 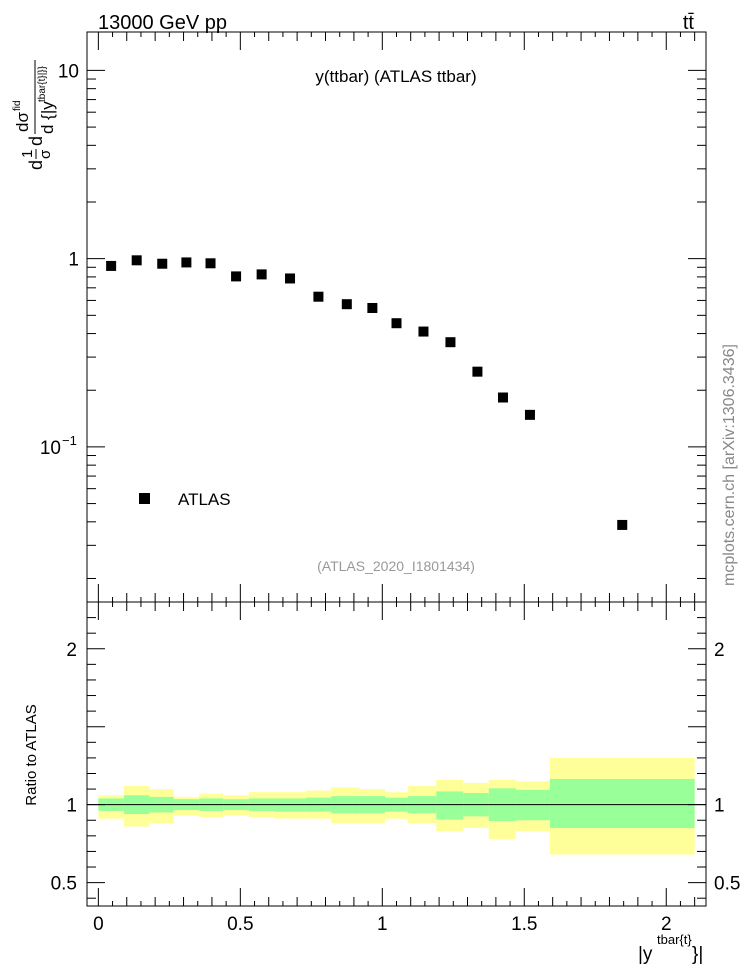 What do you see at coordinates (674, 939) in the screenshot?
I see `xlabel-sup: tbar{t}` at bounding box center [674, 939].